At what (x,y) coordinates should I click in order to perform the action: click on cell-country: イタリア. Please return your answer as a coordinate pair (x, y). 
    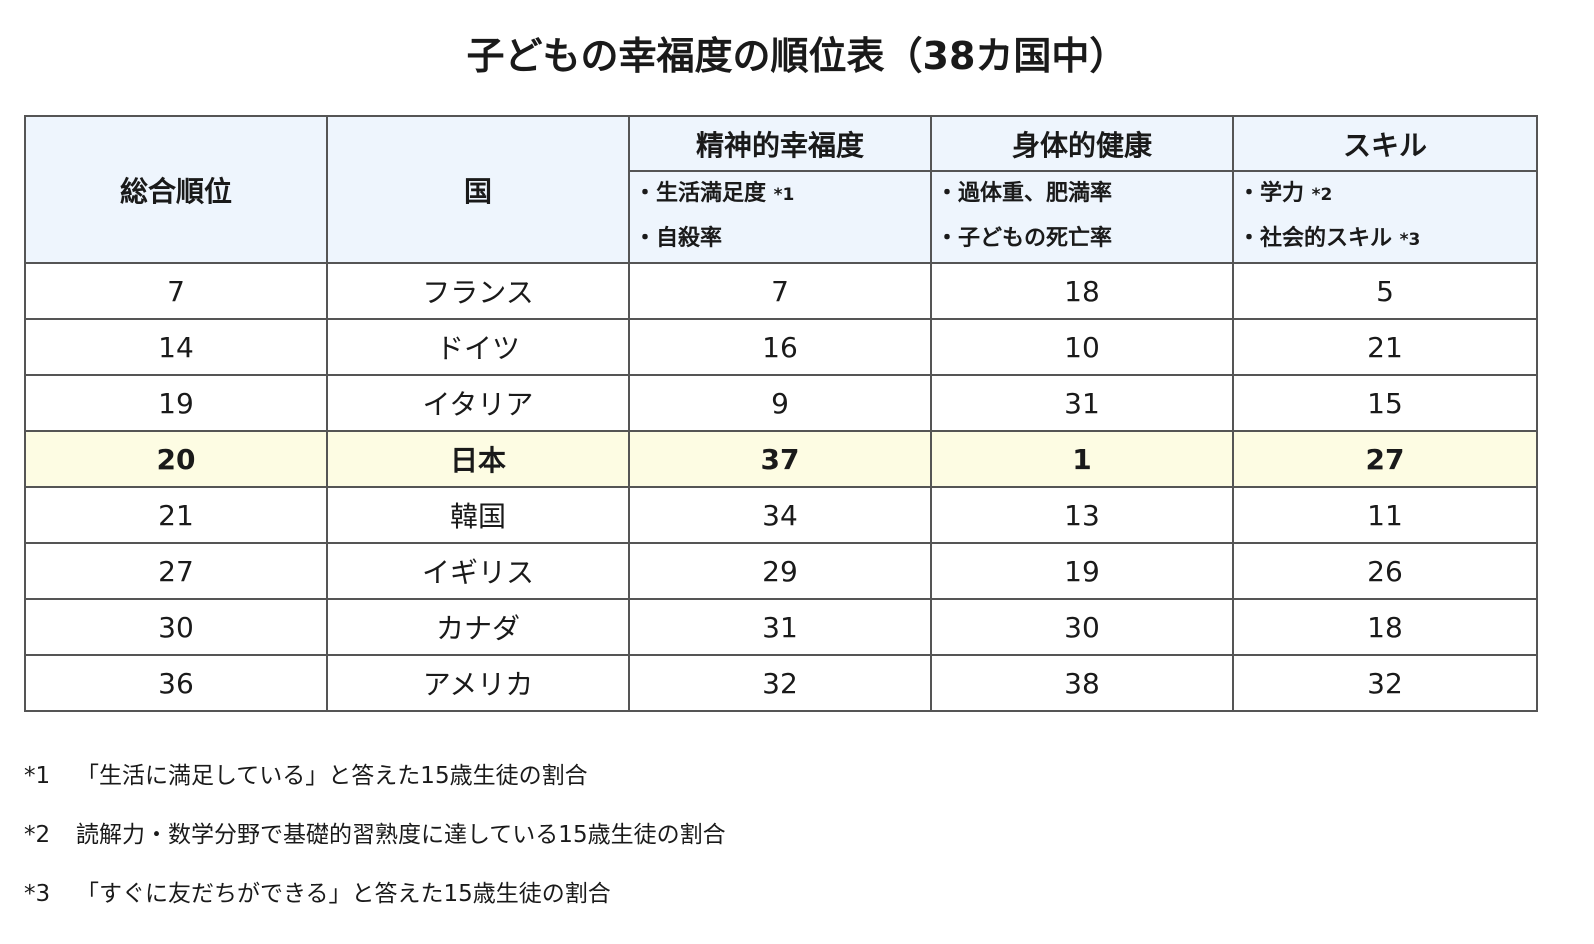
    Looking at the image, I should click on (478, 403).